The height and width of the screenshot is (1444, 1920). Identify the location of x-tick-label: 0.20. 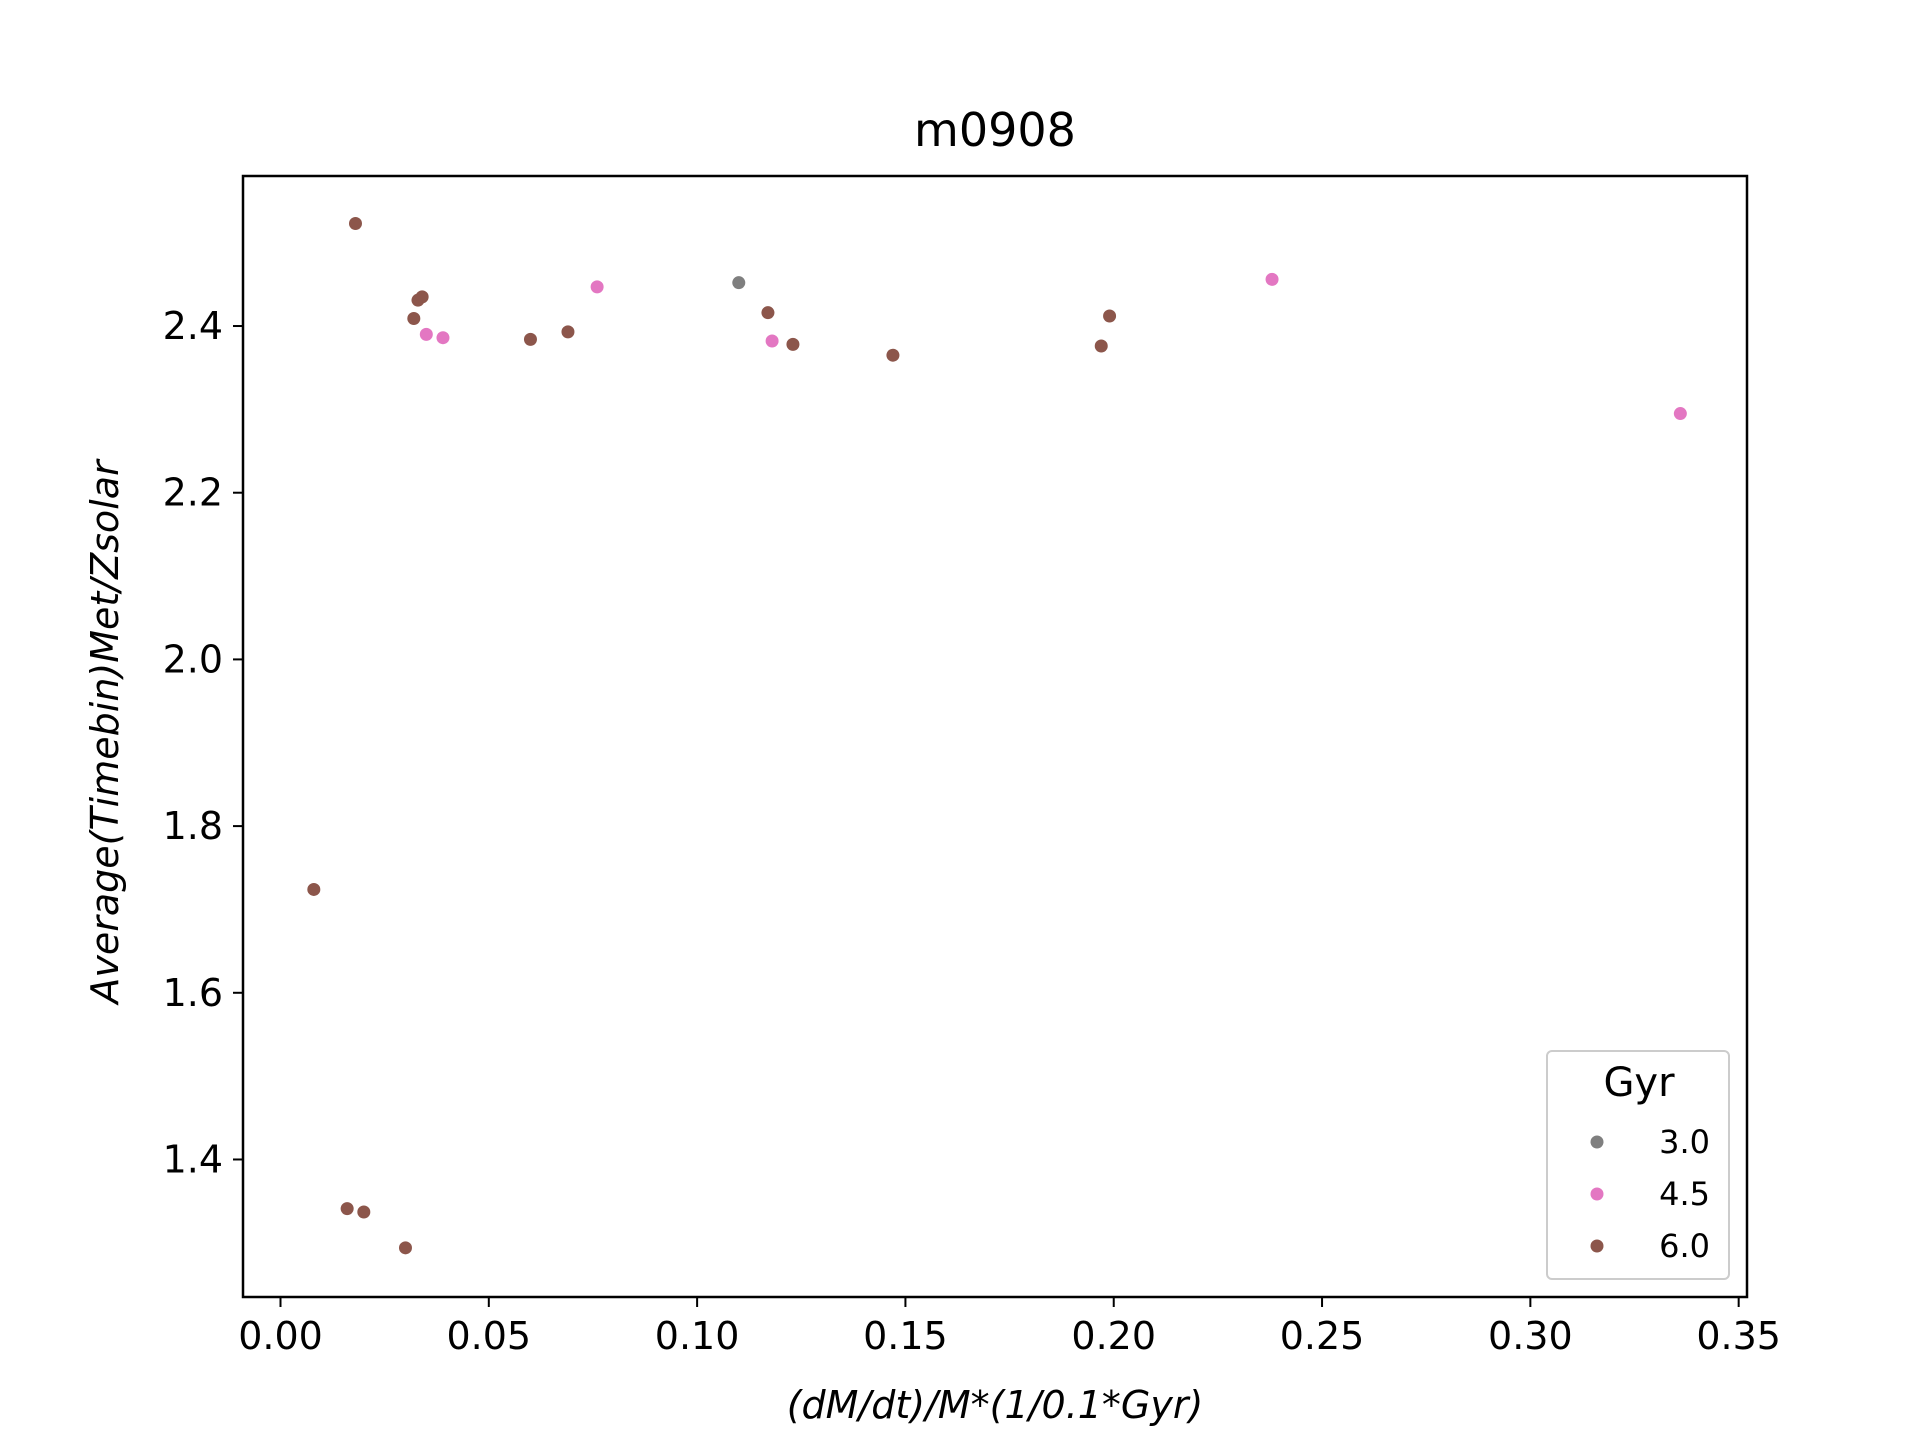
(1113, 1336).